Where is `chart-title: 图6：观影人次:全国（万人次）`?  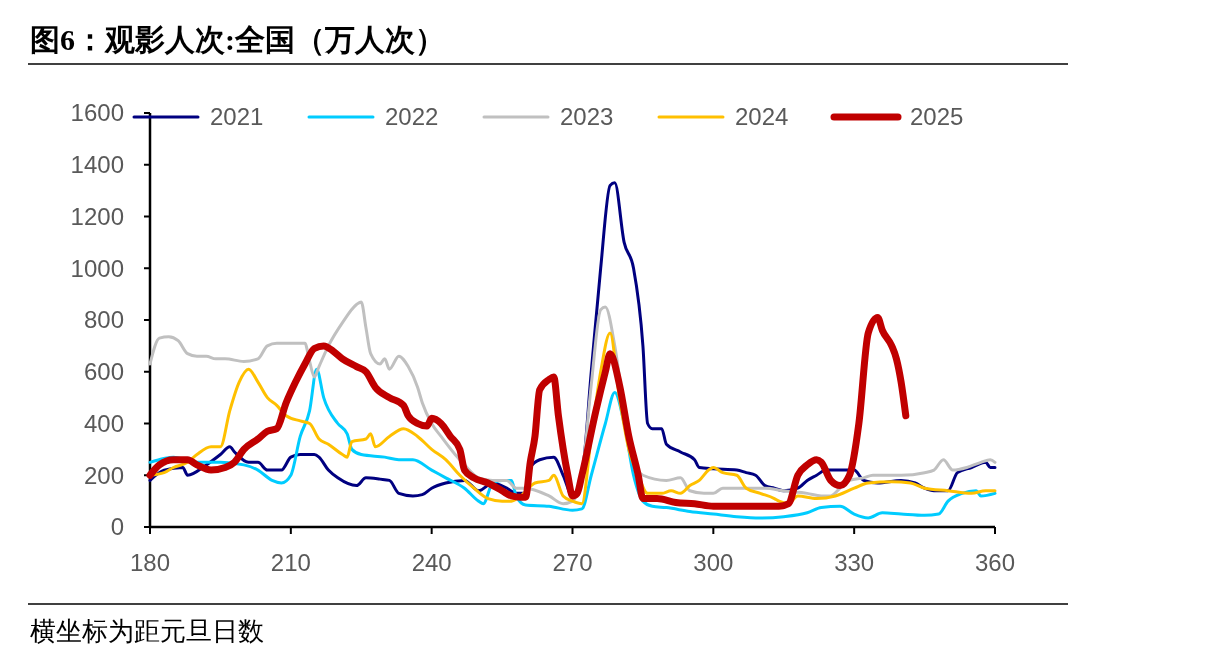 chart-title: 图6：观影人次:全国（万人次） is located at coordinates (237, 39).